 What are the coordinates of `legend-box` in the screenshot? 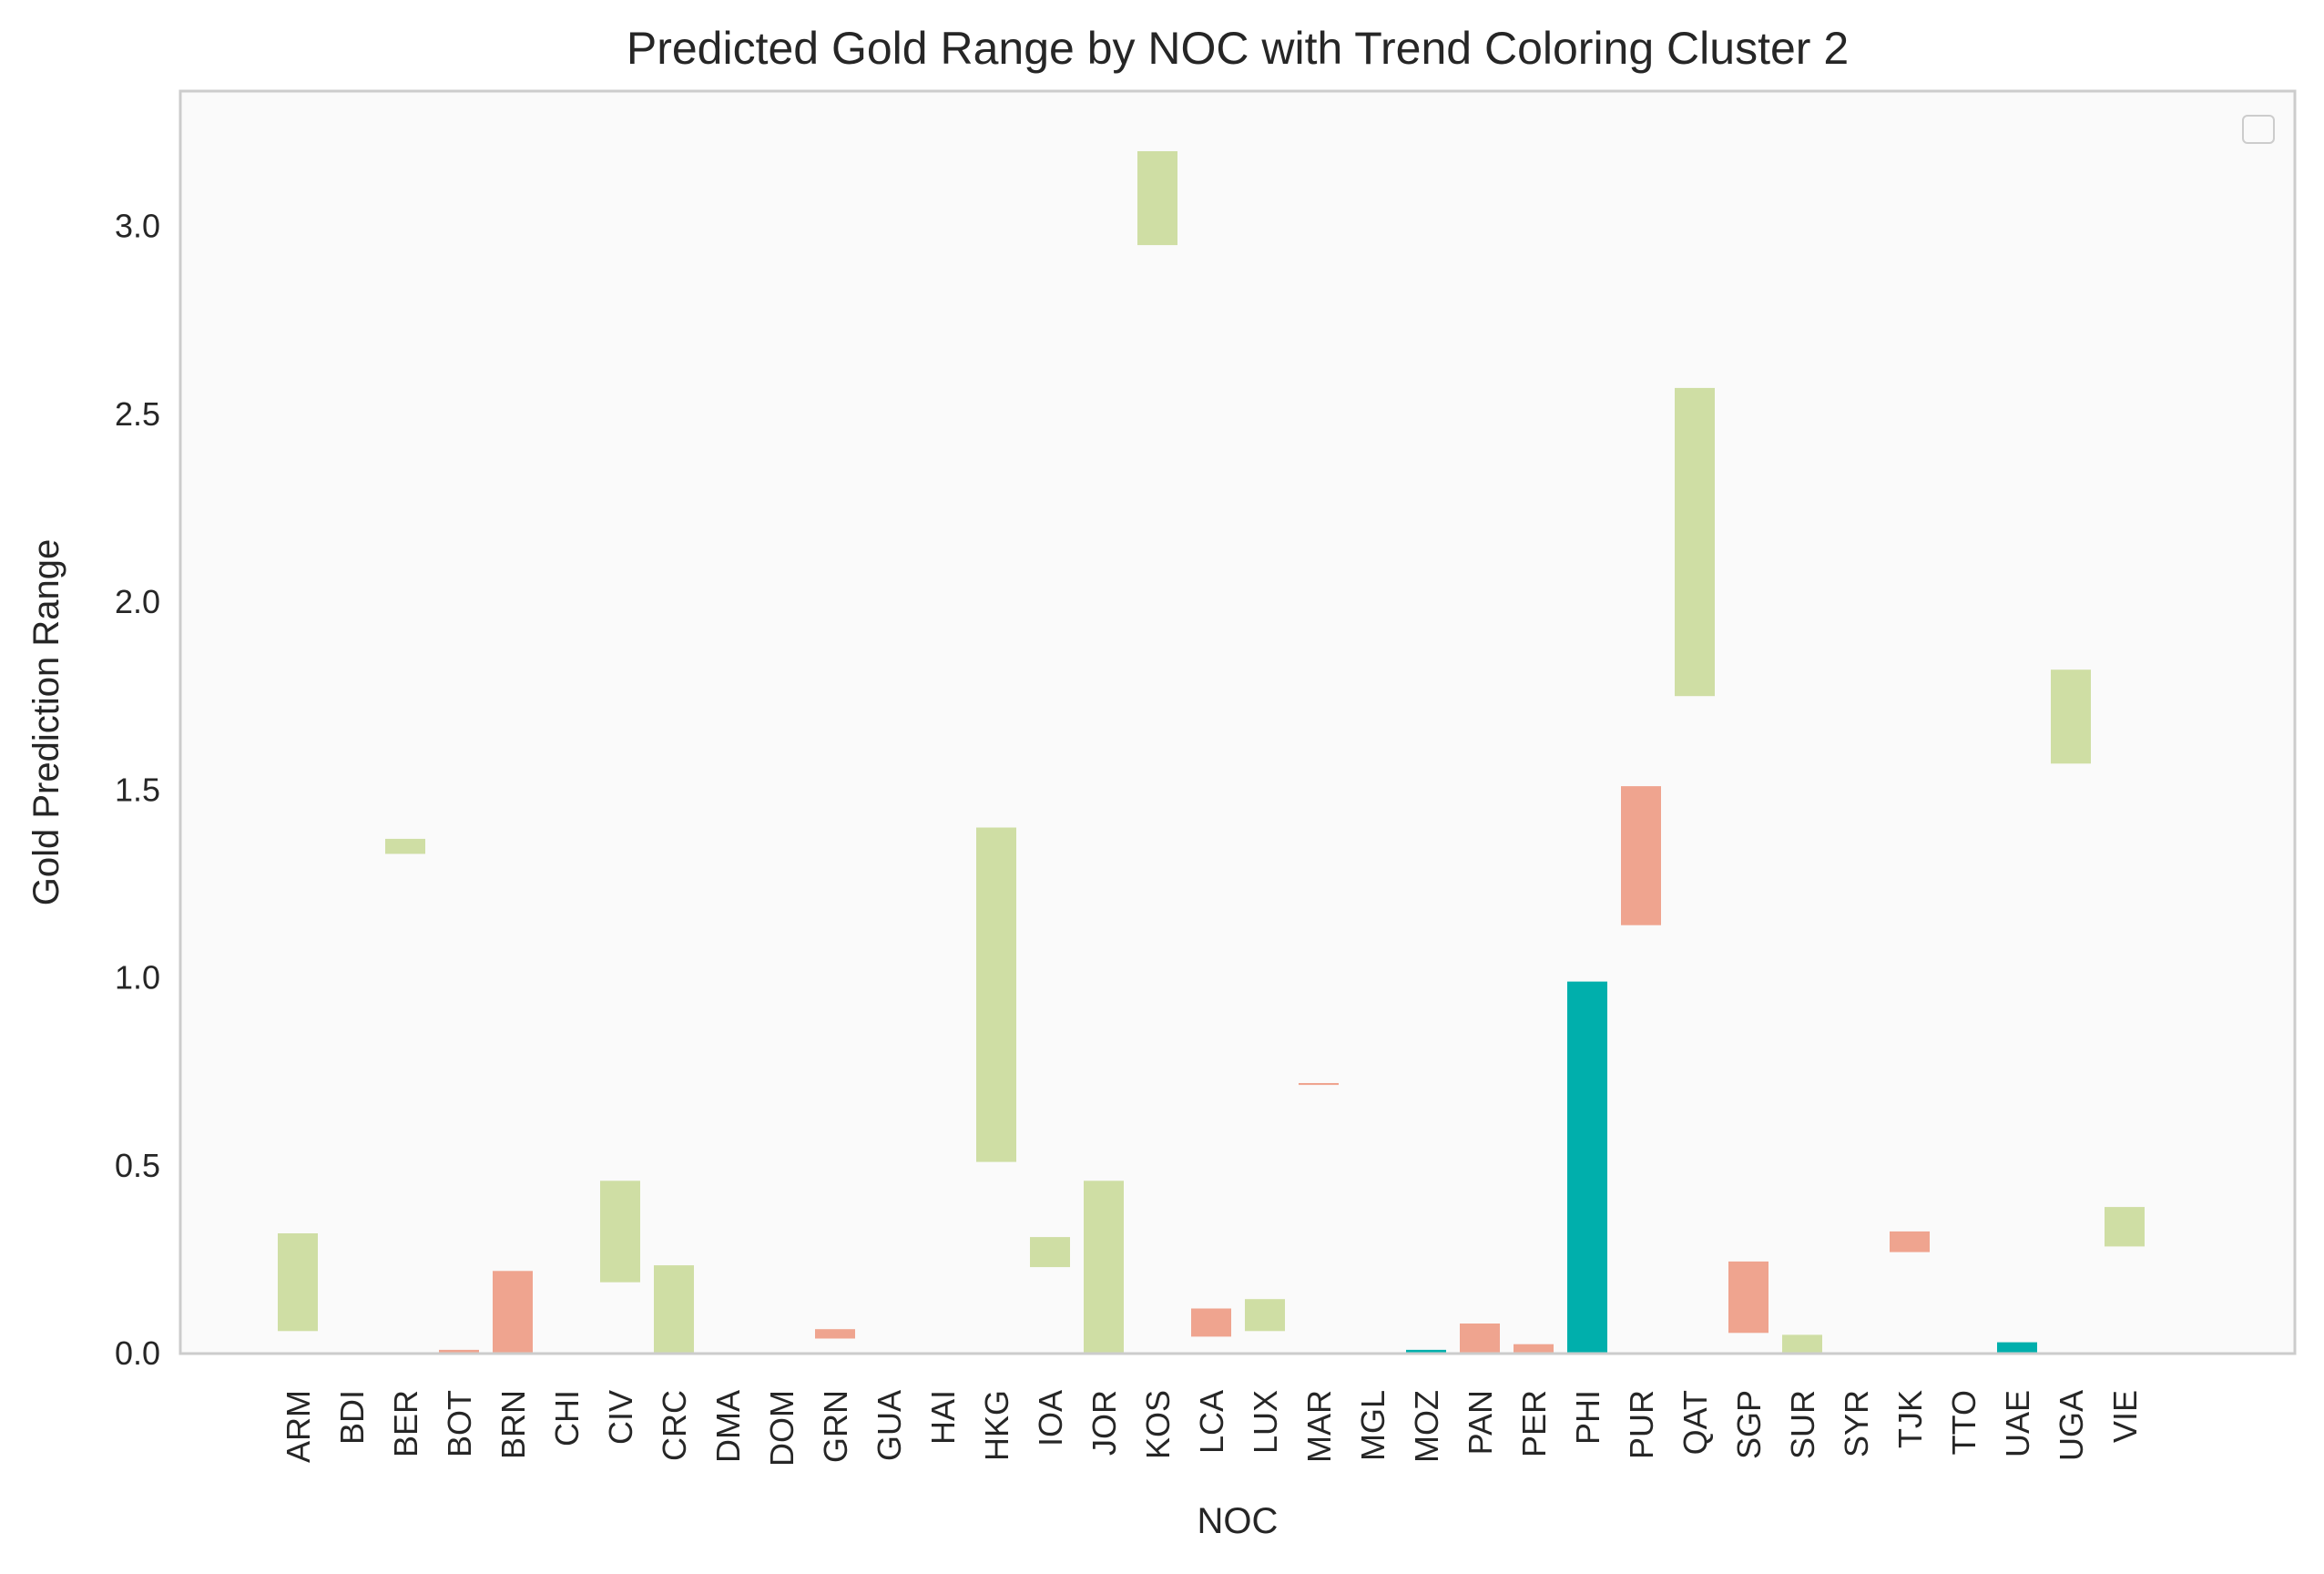 It's located at (2258, 130).